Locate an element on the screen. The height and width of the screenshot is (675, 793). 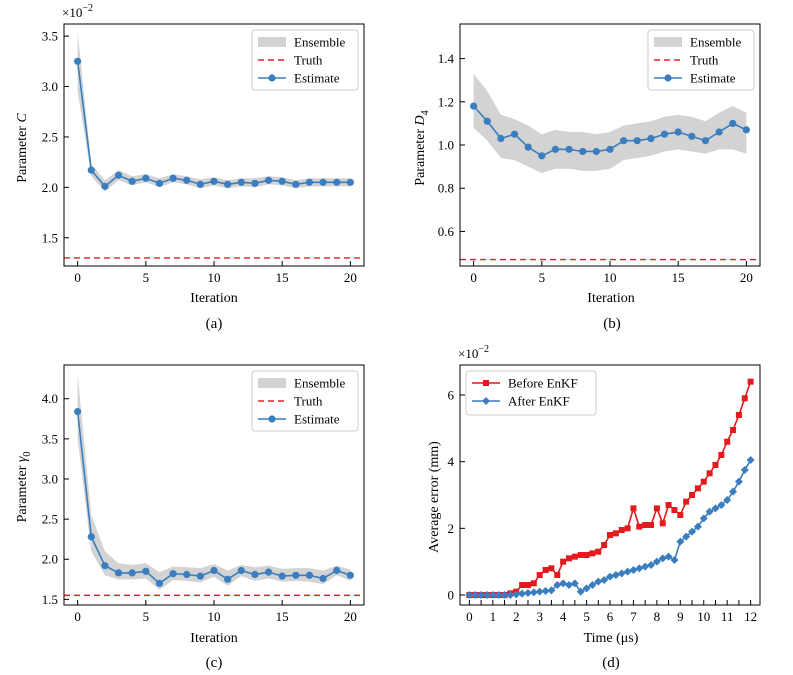
panel-a-y-axis-title: Parameter C is located at coordinates (22, 148).